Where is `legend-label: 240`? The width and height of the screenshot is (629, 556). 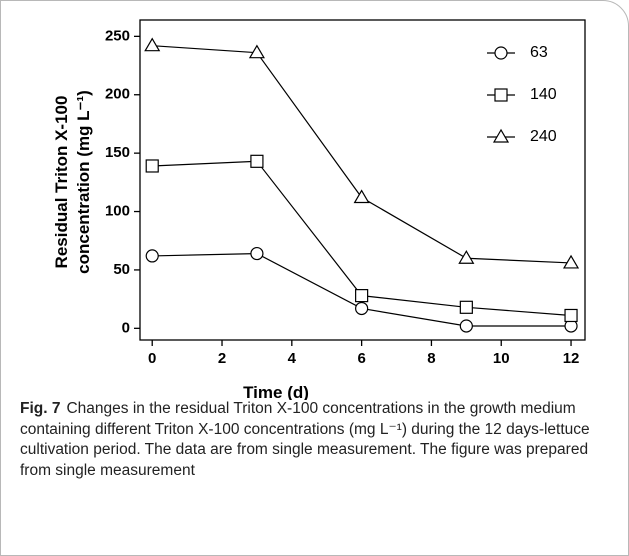 legend-label: 240 is located at coordinates (543, 136).